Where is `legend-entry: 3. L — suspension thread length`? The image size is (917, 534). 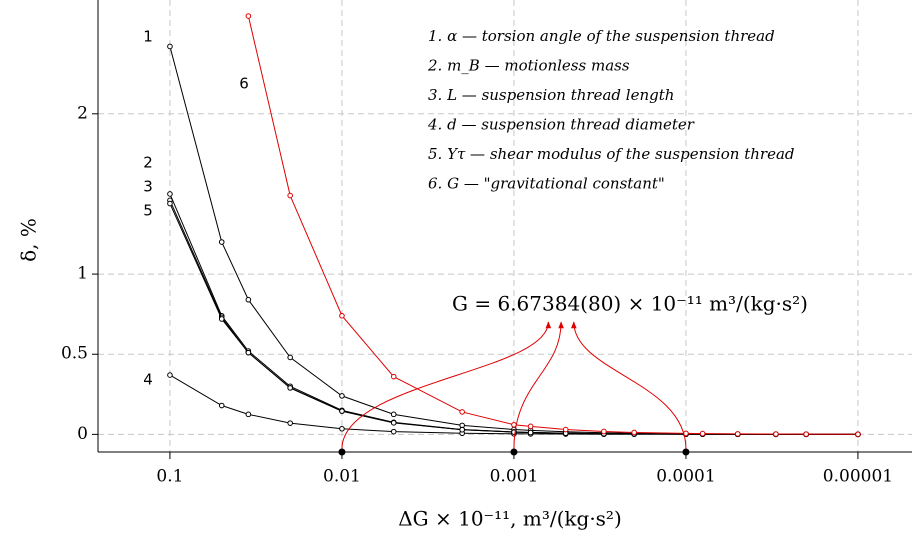
legend-entry: 3. L — suspension thread length is located at coordinates (551, 95).